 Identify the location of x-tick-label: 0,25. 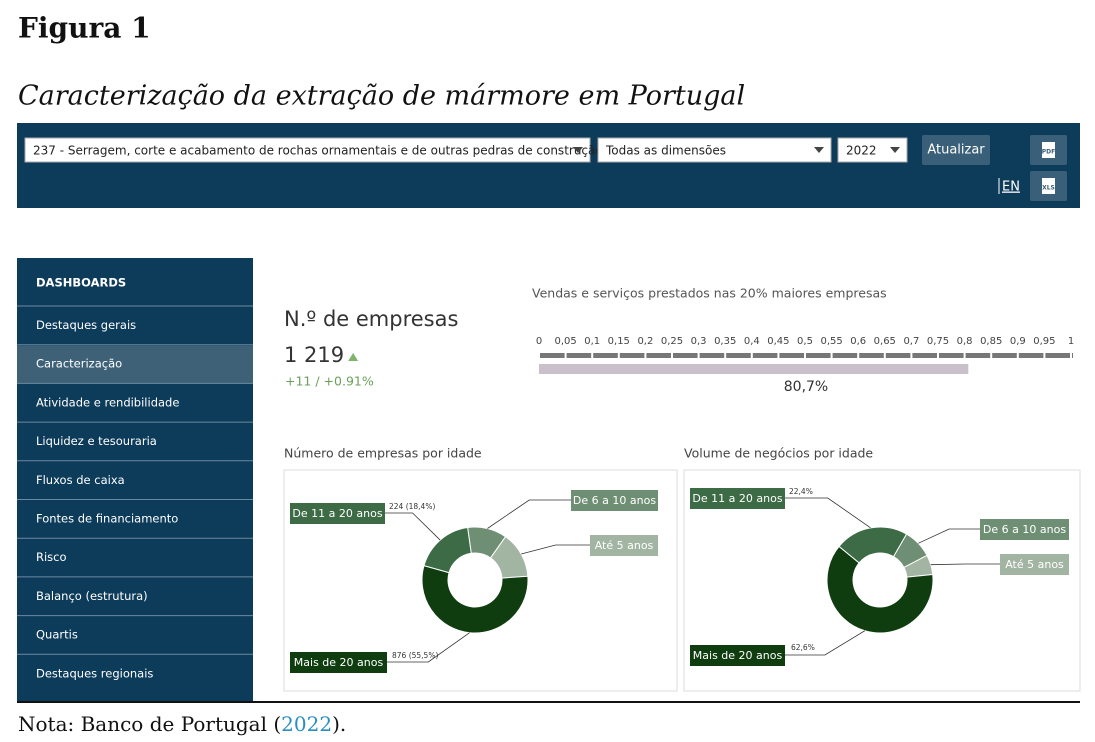
(672, 341).